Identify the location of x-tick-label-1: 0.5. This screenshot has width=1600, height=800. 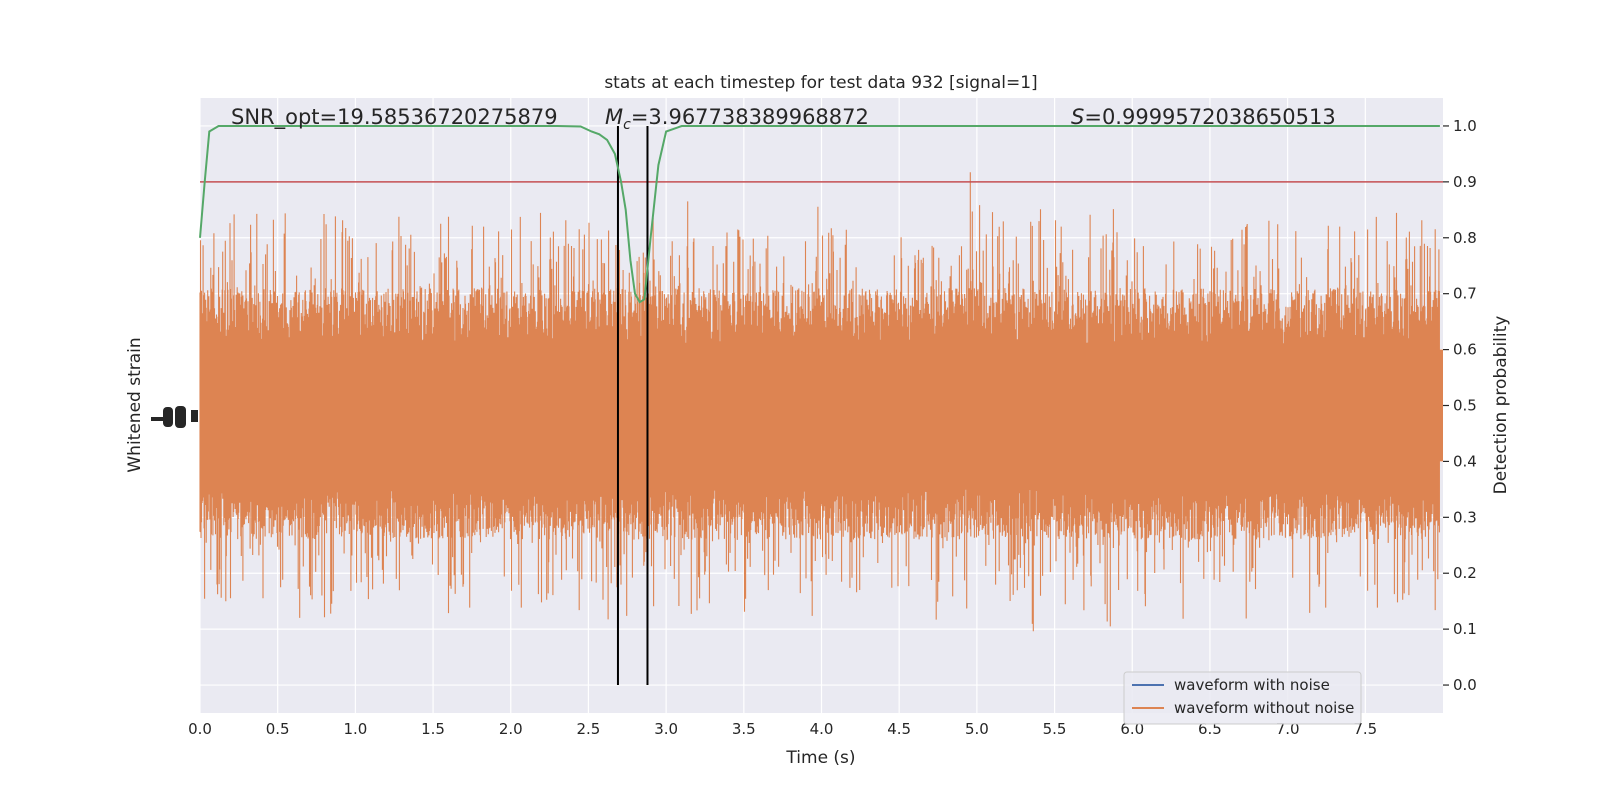
(278, 729).